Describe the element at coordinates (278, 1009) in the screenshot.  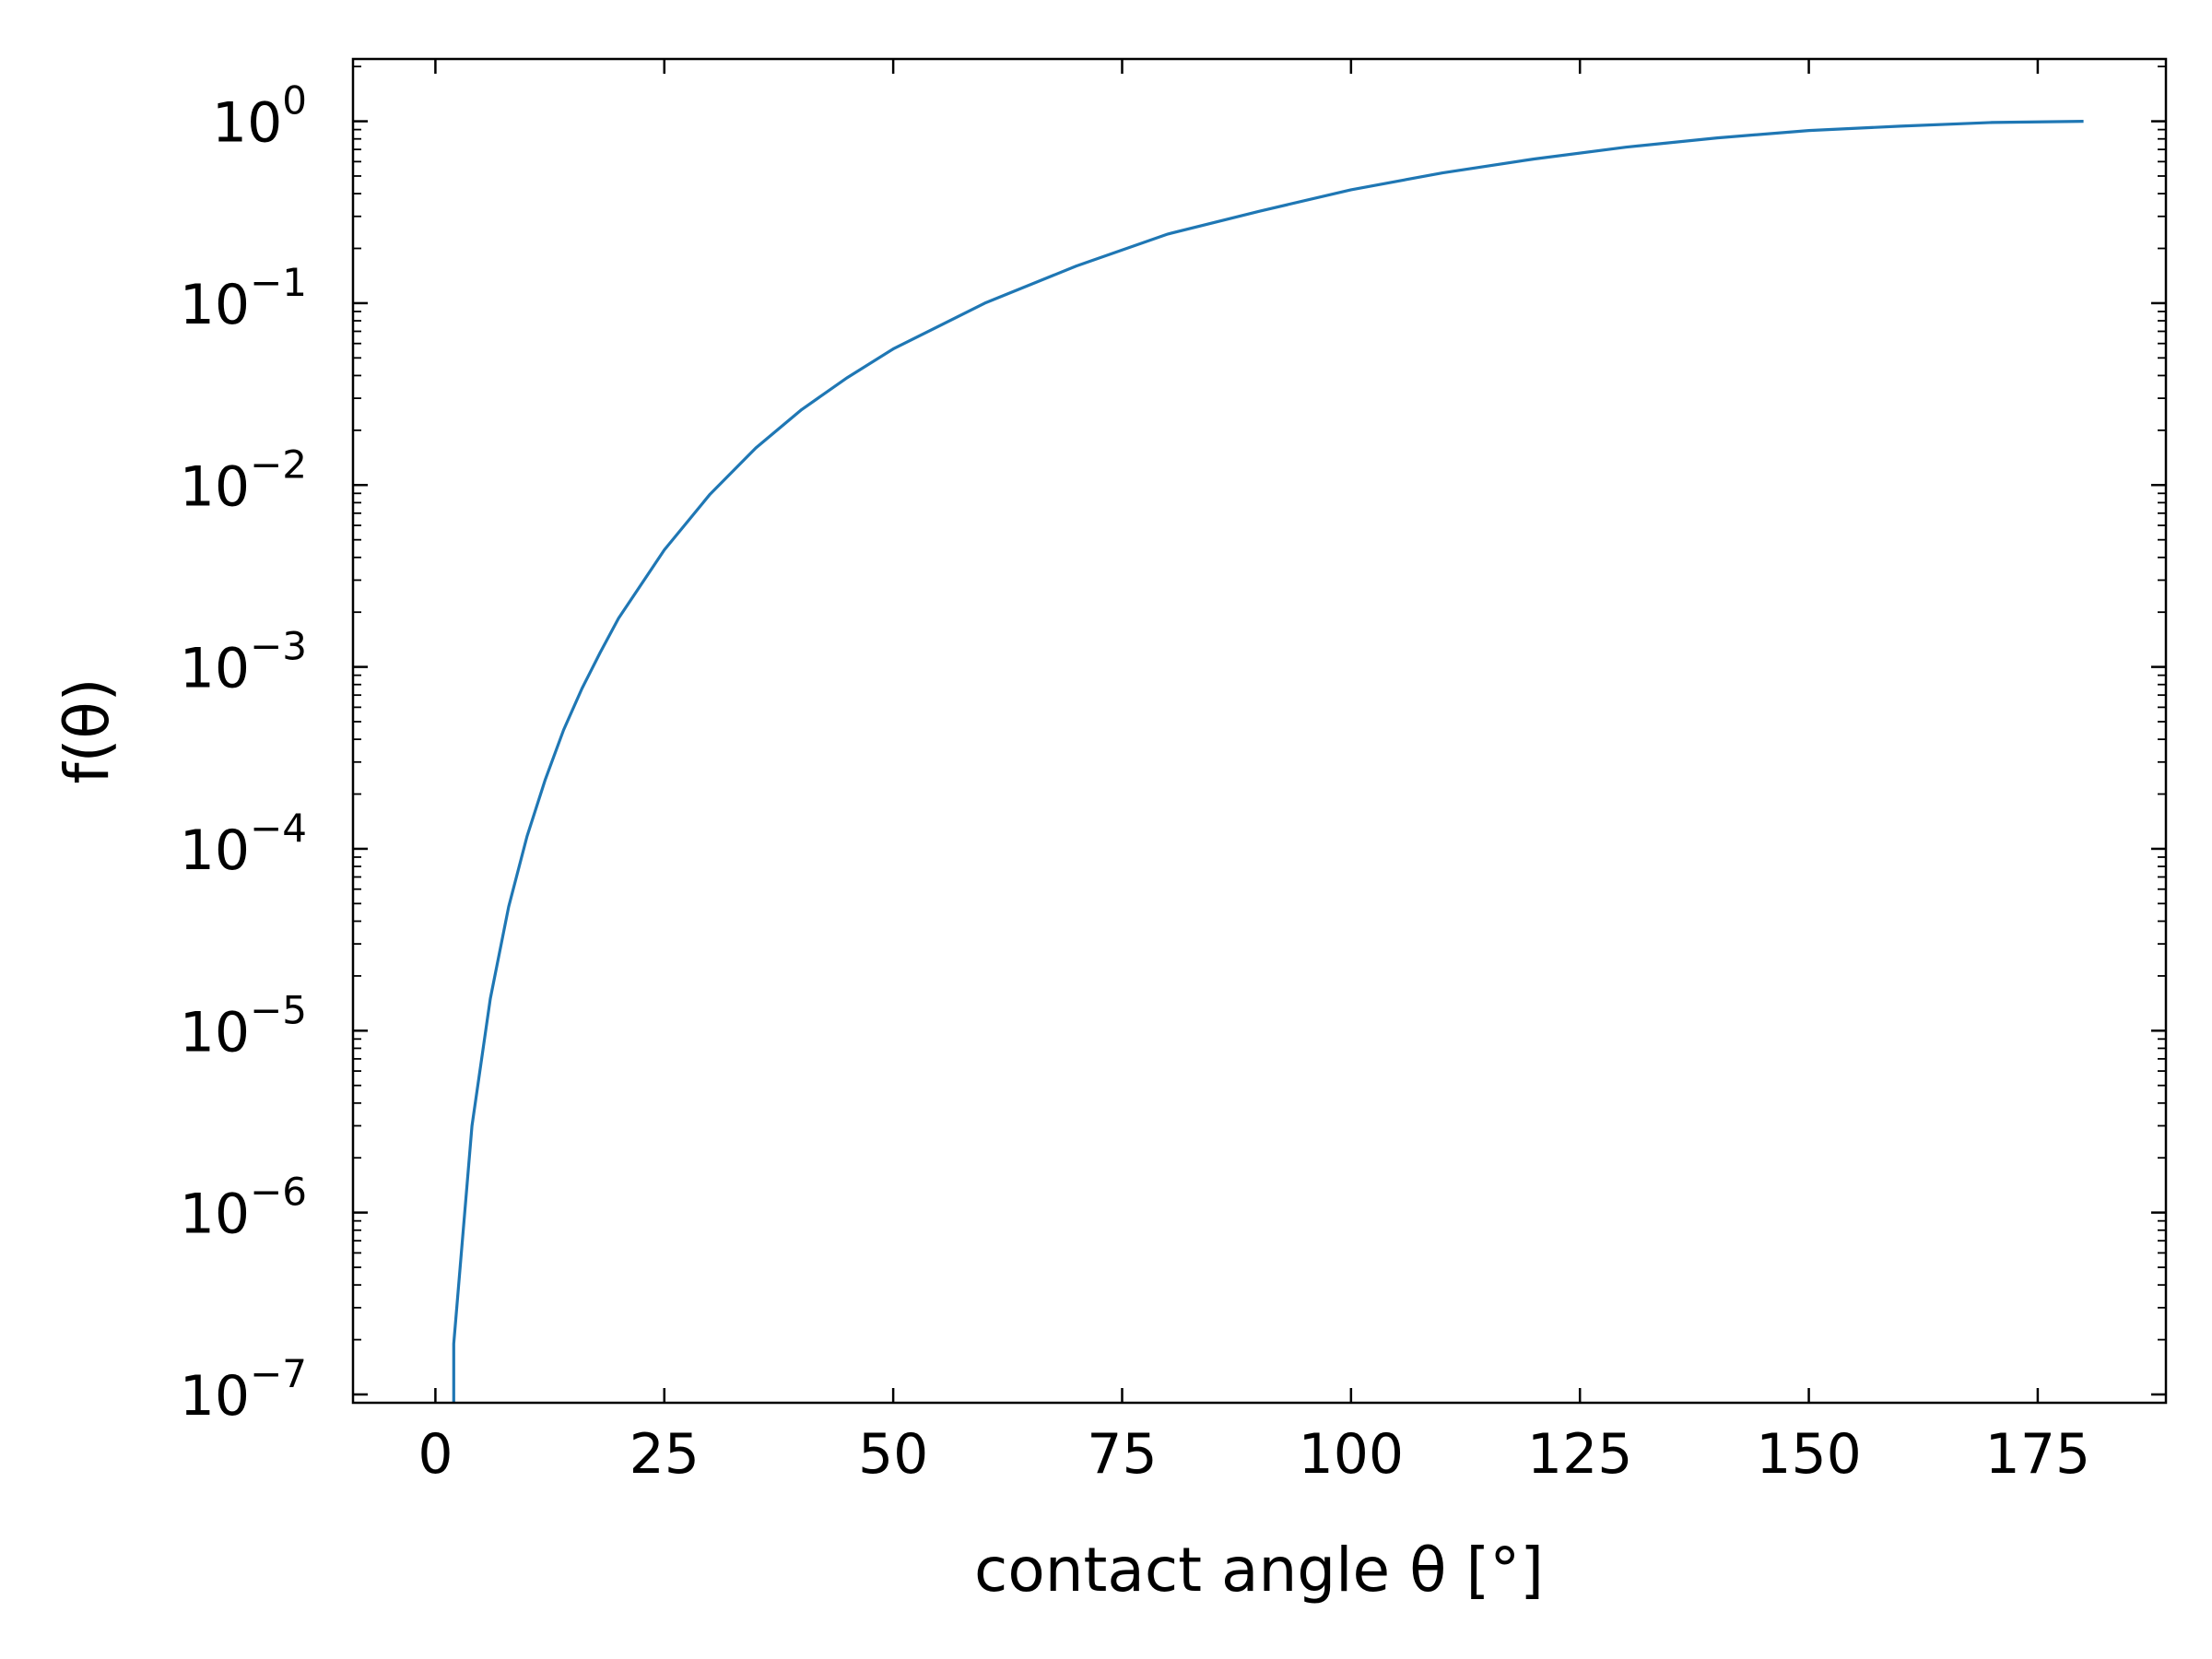
I see `y-tick-exponent: −5` at that location.